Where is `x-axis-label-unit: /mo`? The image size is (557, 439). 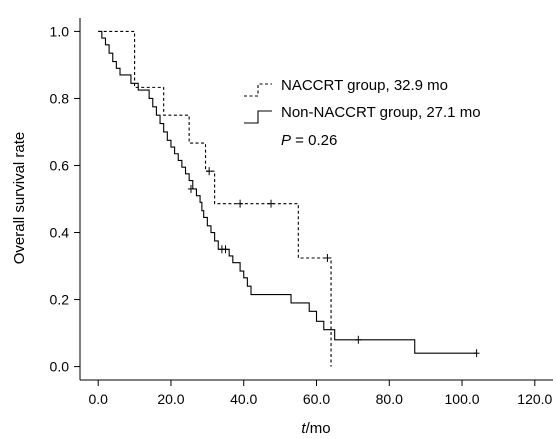
x-axis-label-unit: /mo is located at coordinates (318, 428).